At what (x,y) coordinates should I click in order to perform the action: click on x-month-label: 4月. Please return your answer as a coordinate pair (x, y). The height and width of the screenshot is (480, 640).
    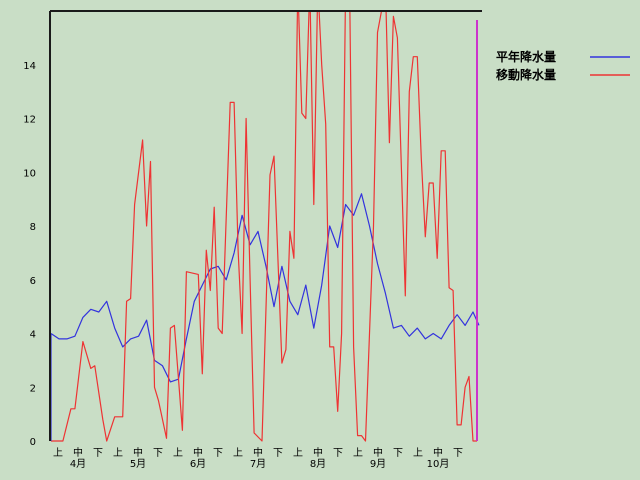
    Looking at the image, I should click on (78, 464).